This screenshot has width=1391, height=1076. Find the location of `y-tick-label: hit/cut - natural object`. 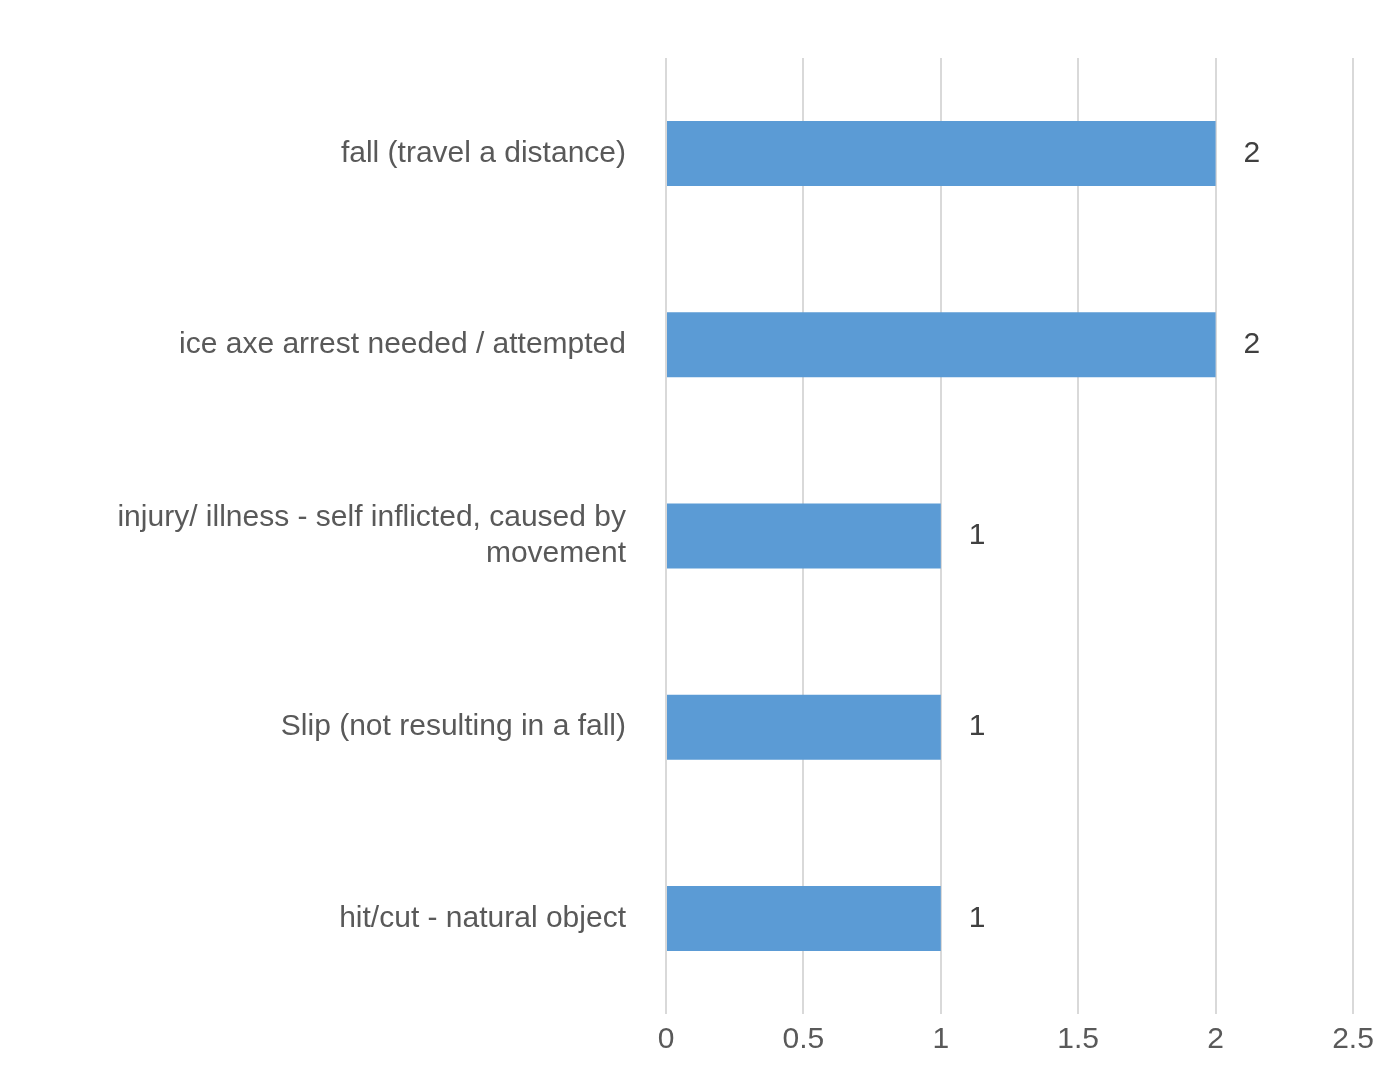

y-tick-label: hit/cut - natural object is located at coordinates (483, 916).